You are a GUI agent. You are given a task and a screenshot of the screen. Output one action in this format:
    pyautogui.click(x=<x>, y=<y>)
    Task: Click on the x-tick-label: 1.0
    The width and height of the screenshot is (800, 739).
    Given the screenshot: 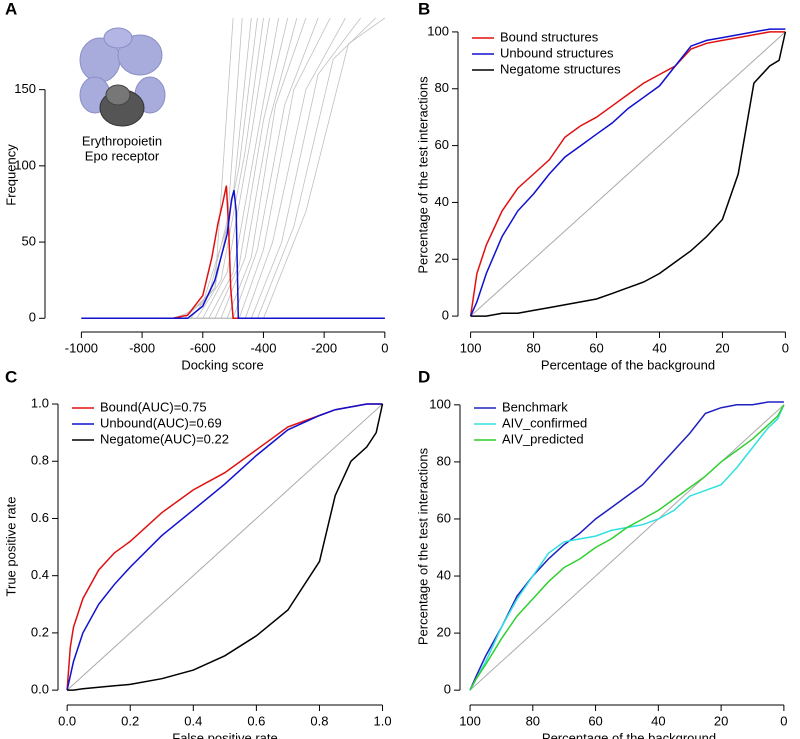 What is the action you would take?
    pyautogui.click(x=382, y=720)
    